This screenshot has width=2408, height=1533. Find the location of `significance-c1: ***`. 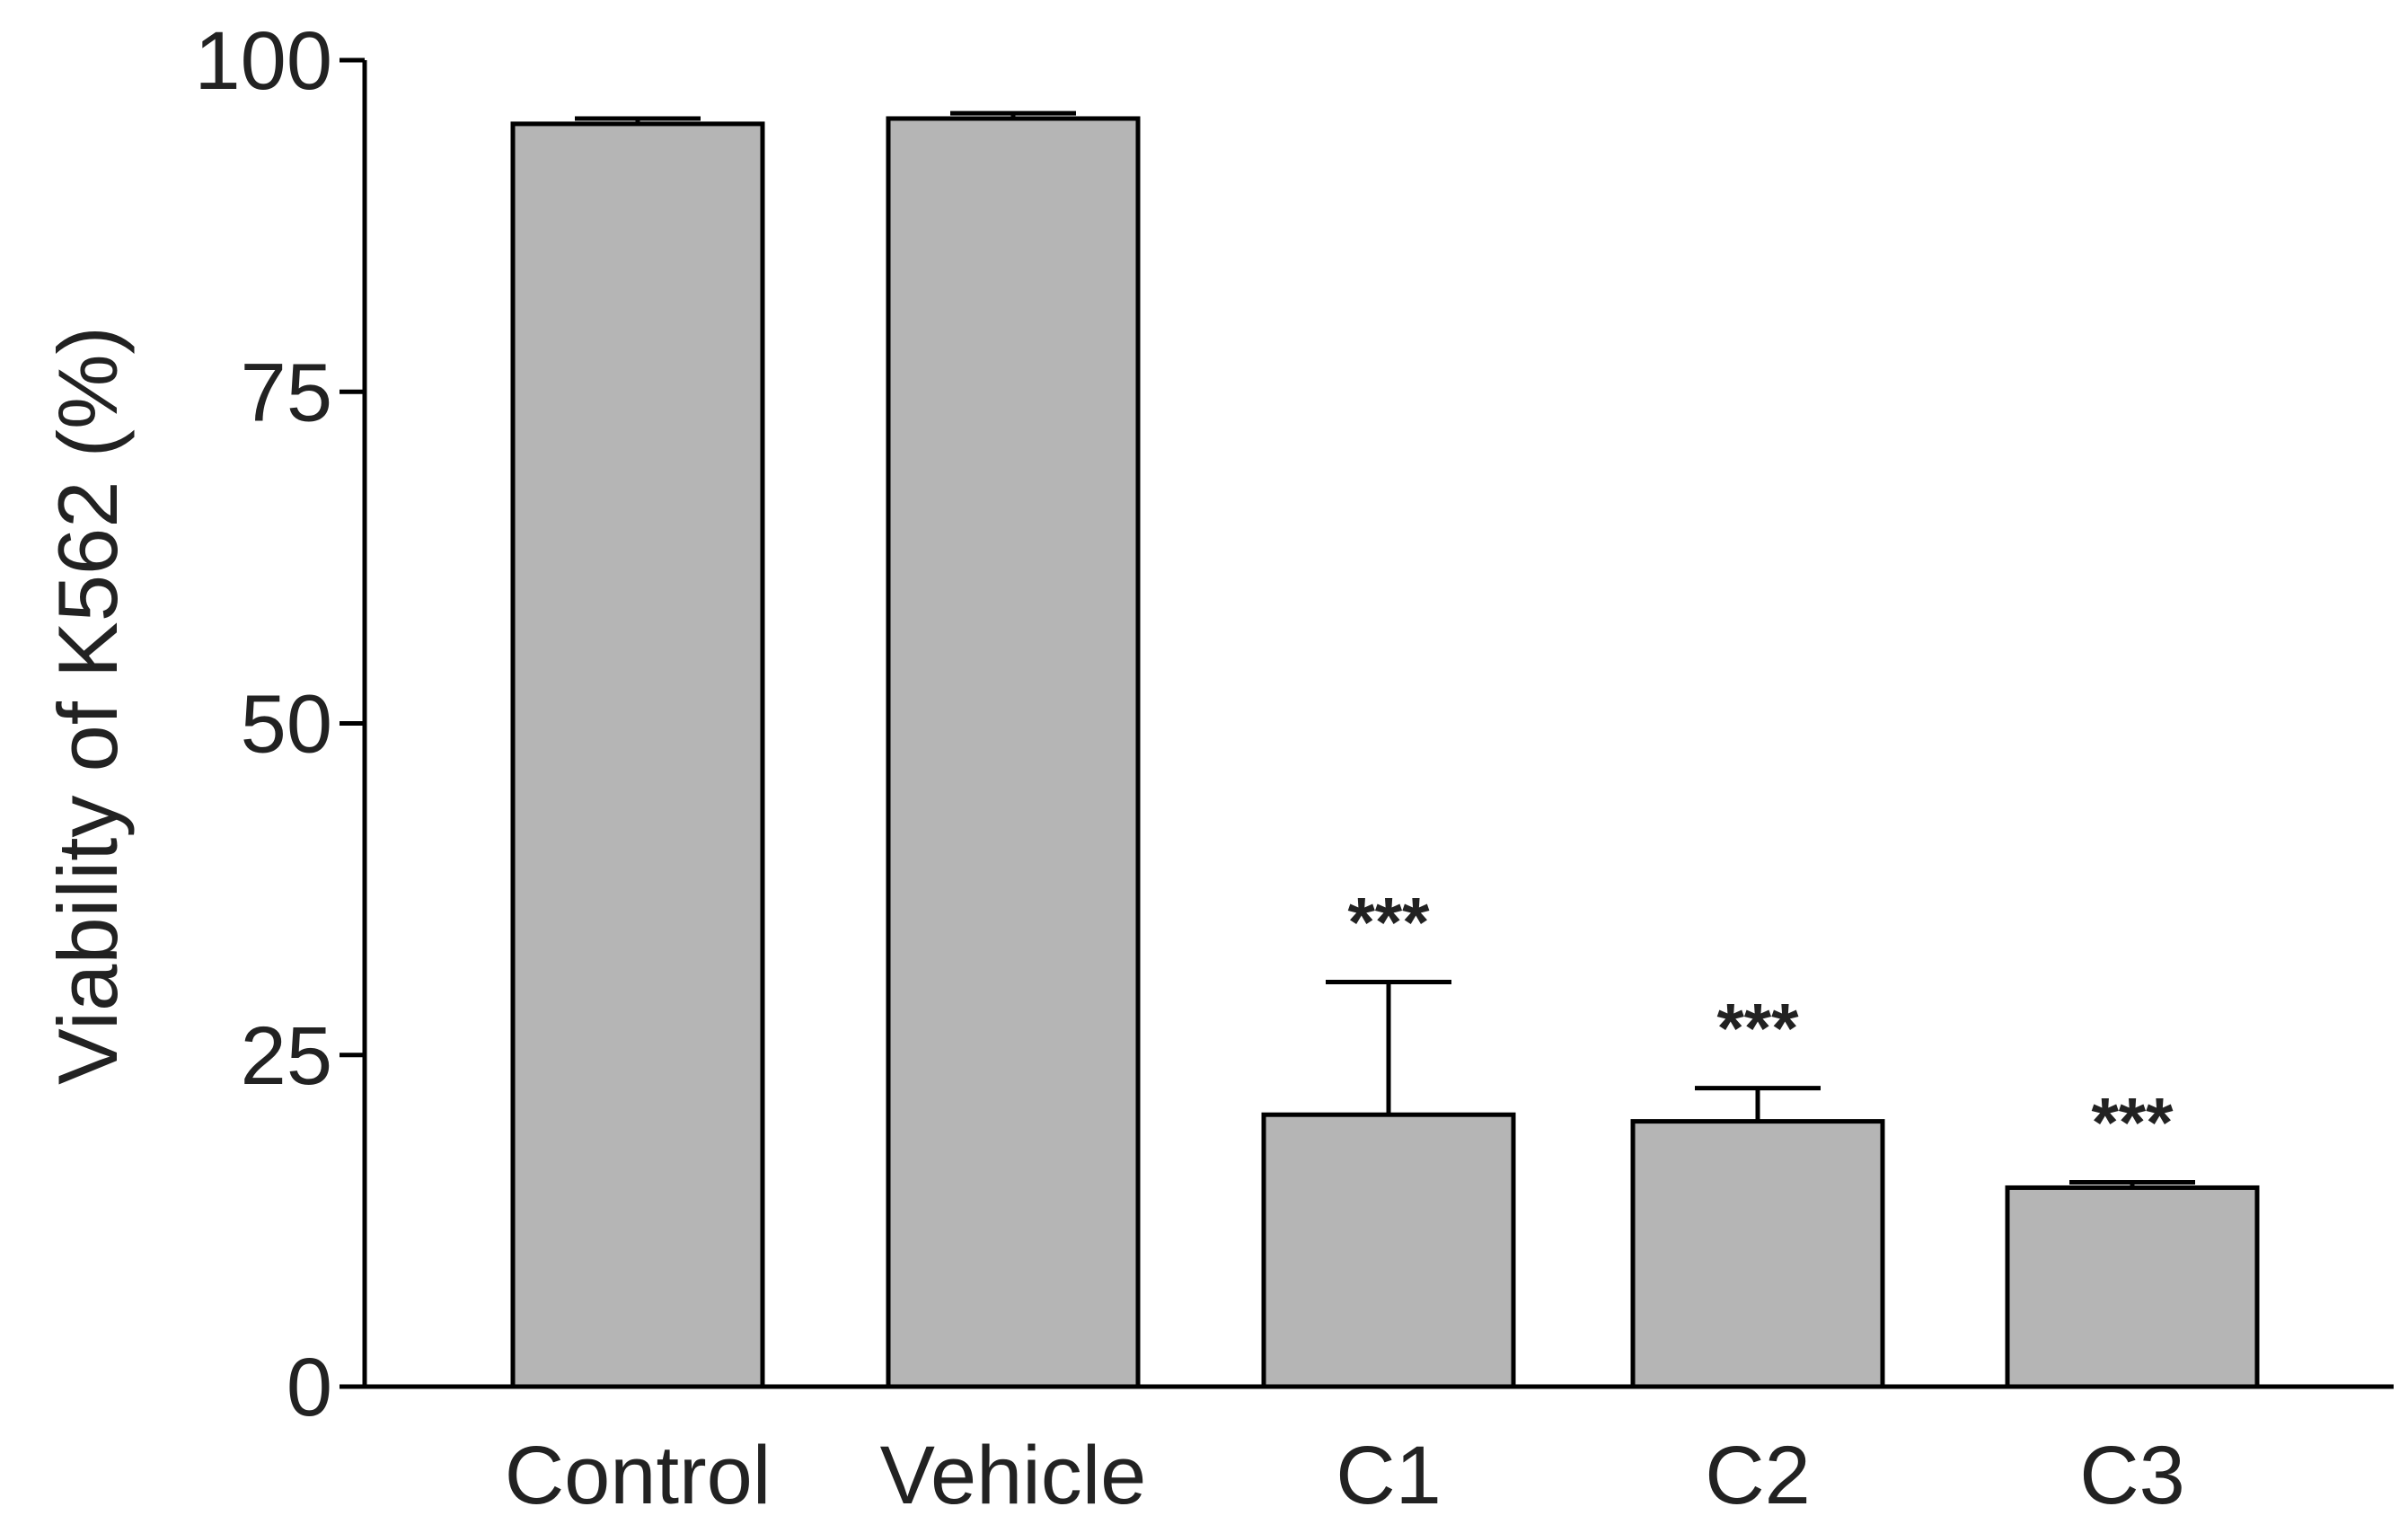

significance-c1: *** is located at coordinates (1388, 923).